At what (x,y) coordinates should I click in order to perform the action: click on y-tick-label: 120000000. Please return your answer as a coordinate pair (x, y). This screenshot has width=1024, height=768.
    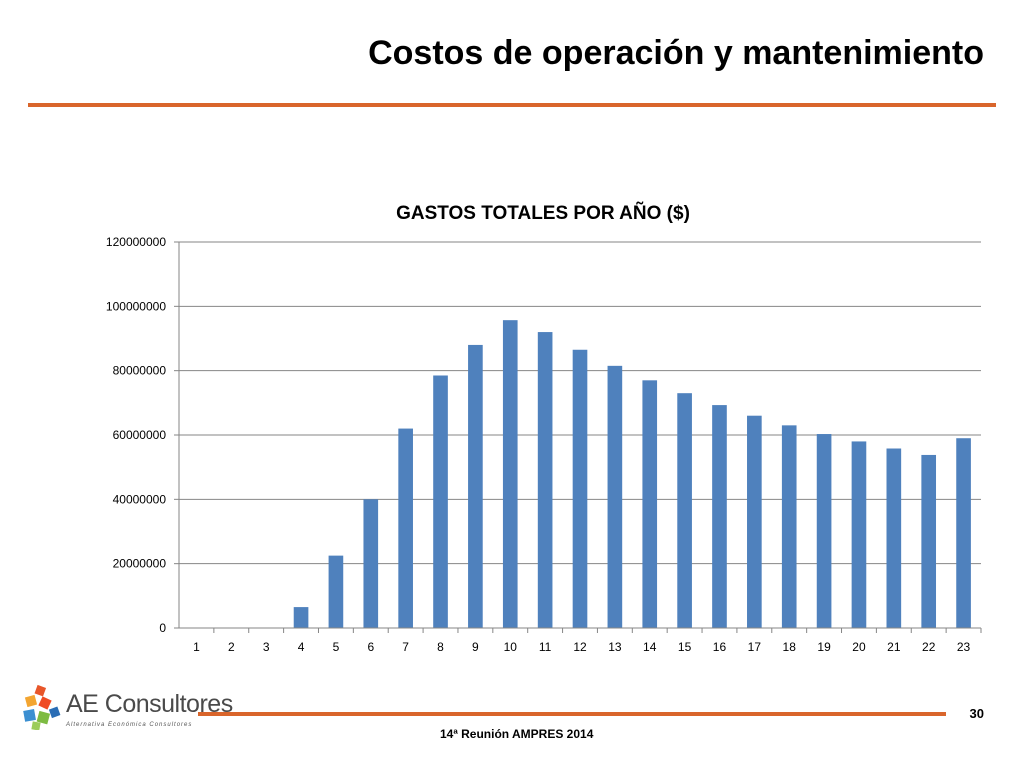
    Looking at the image, I should click on (136, 242).